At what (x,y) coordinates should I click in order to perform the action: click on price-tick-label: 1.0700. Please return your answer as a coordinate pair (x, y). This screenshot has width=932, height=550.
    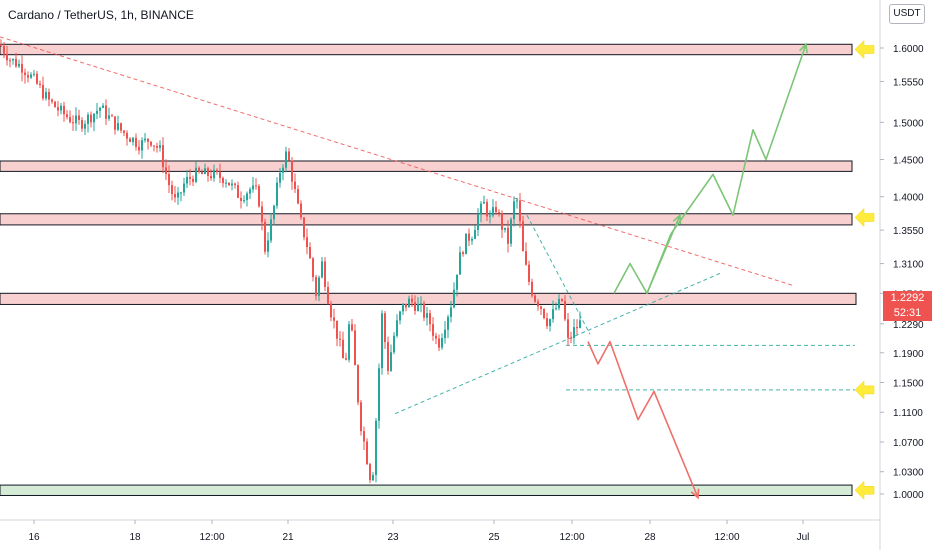
    Looking at the image, I should click on (908, 443).